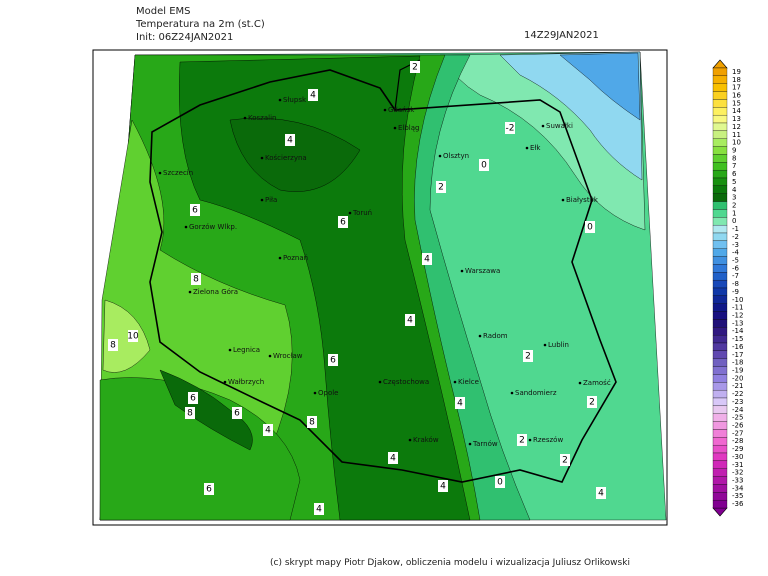  I want to click on colorbar-label: 4, so click(734, 190).